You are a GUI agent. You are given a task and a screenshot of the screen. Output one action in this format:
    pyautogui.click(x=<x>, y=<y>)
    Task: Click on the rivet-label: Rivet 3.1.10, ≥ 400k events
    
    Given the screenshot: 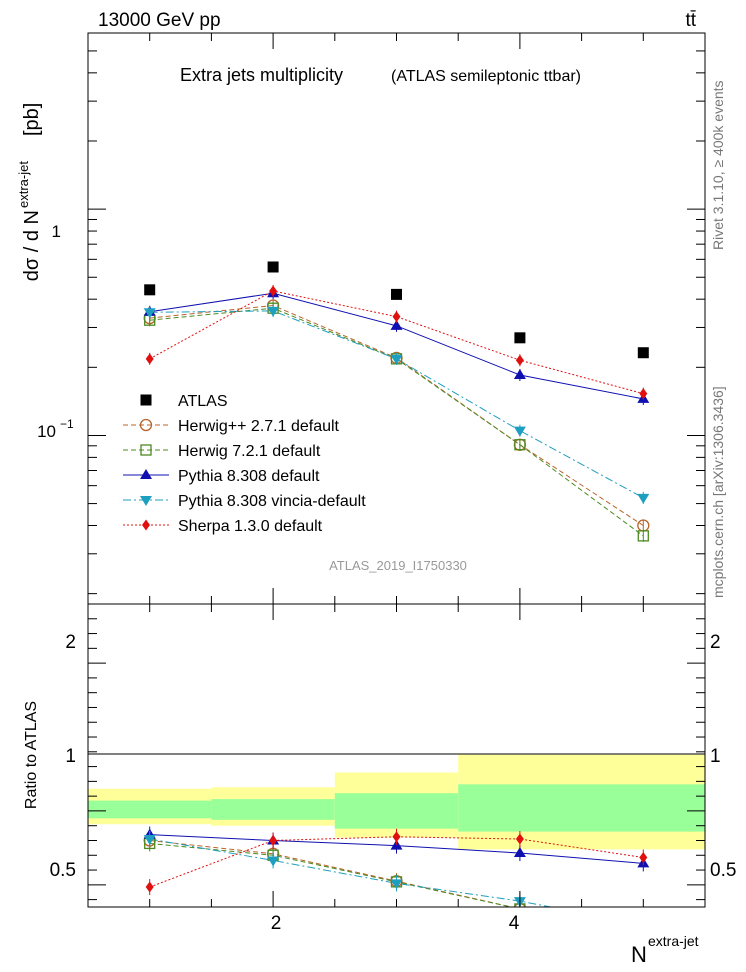 What is the action you would take?
    pyautogui.click(x=718, y=165)
    